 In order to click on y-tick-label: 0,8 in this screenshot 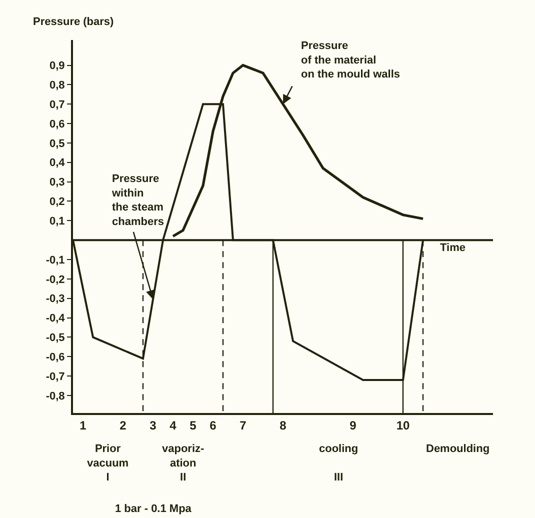, I will do `click(57, 86)`.